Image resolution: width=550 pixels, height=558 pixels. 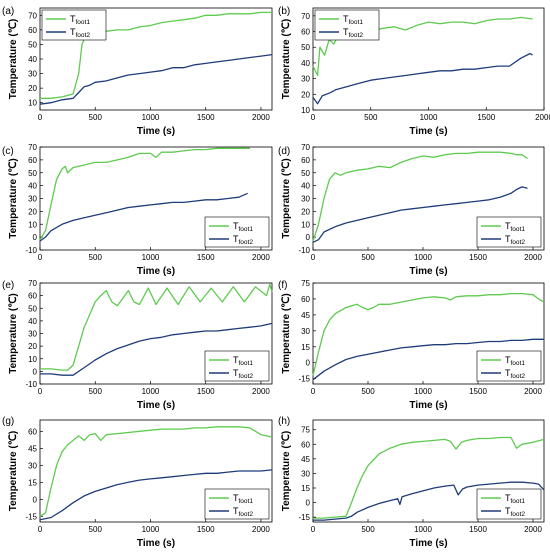 What do you see at coordinates (282, 285) in the screenshot?
I see `panel-label: (f)` at bounding box center [282, 285].